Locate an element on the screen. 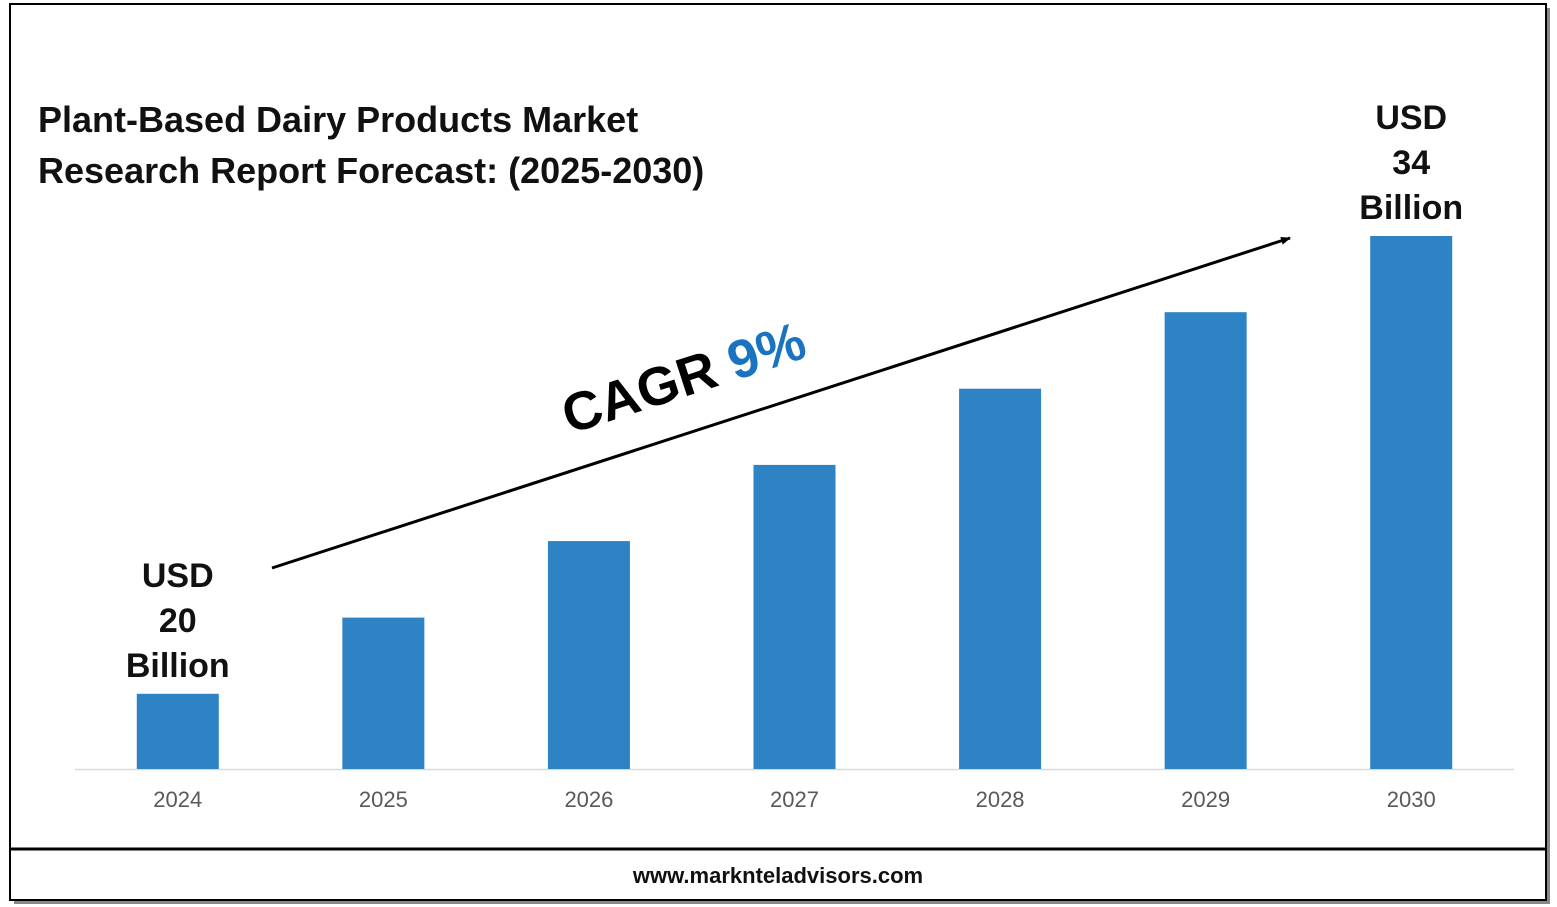  value-label: USD 20 Billion is located at coordinates (178, 621).